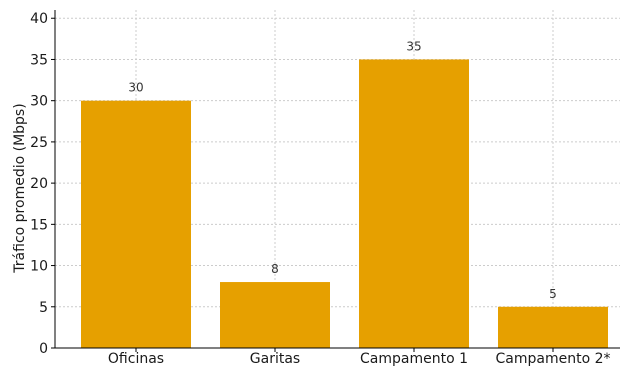 Image resolution: width=625 pixels, height=367 pixels. What do you see at coordinates (275, 315) in the screenshot?
I see `bar-garitas` at bounding box center [275, 315].